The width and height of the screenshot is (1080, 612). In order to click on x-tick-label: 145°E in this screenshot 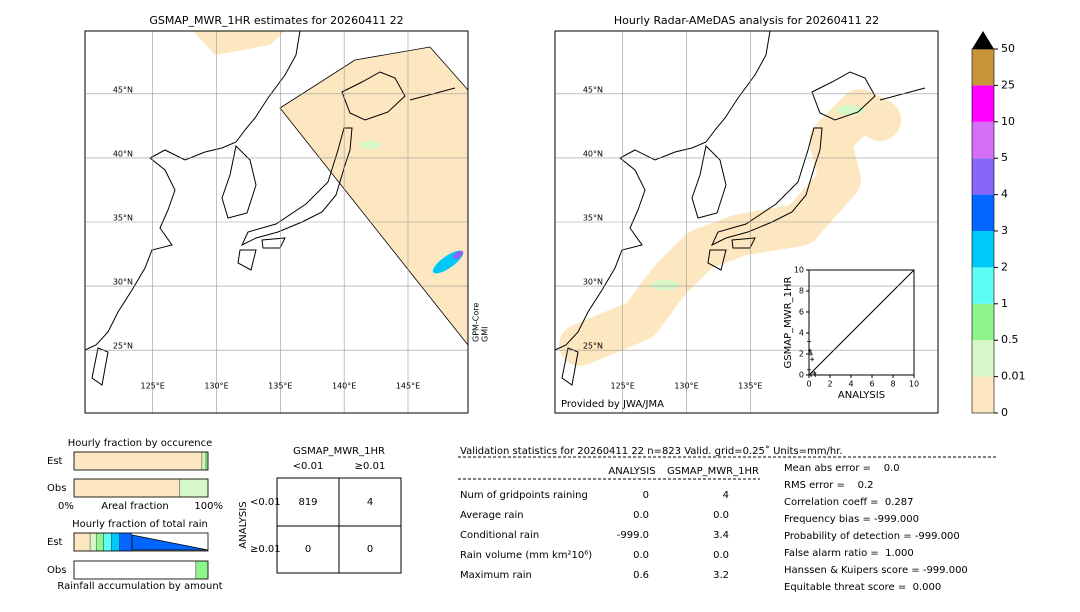, I will do `click(408, 386)`.